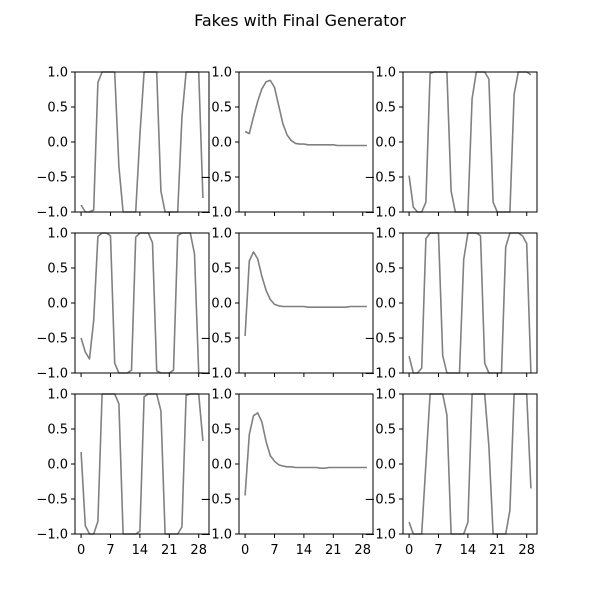  I want to click on subplot-2-1: −1.0 −0.5 0.0 0.5 1.0, so click(123, 304).